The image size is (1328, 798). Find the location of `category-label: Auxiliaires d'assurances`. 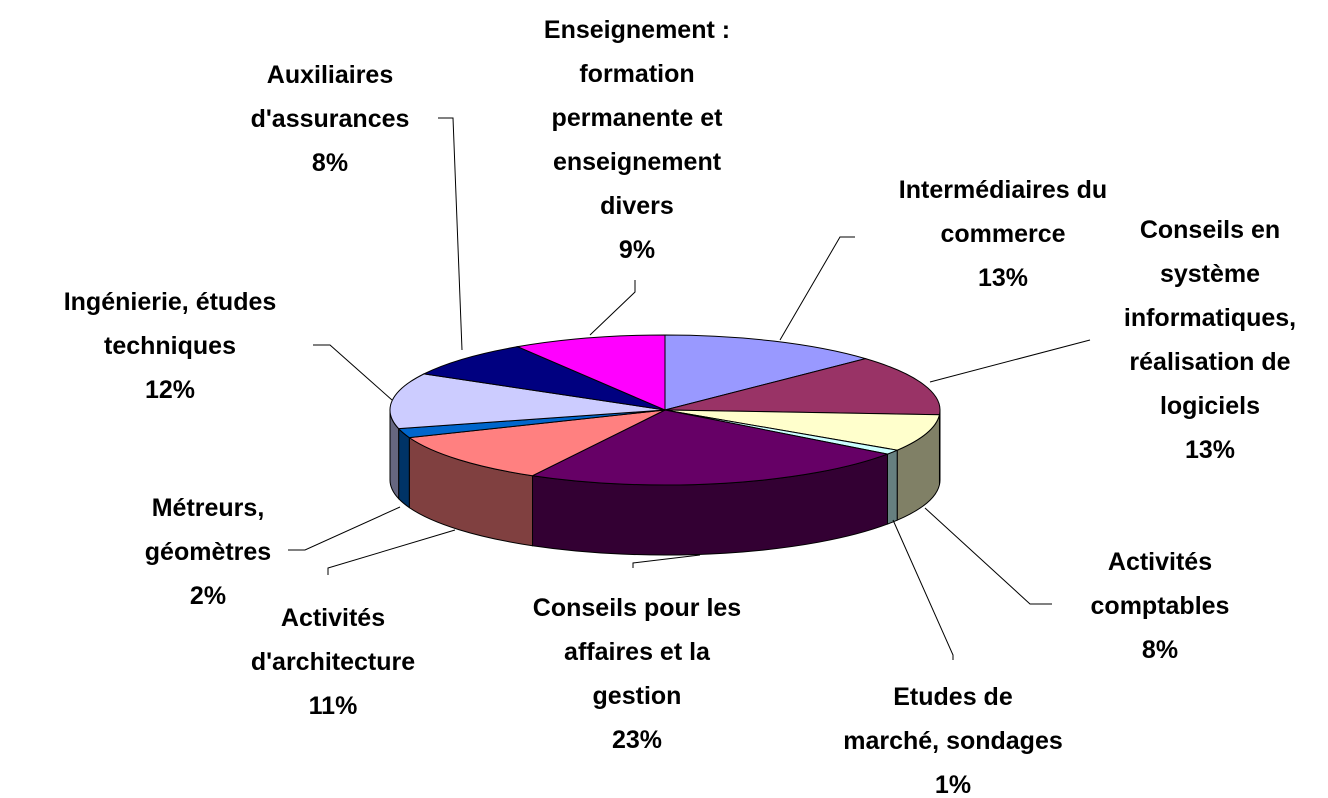

category-label: Auxiliaires d'assurances is located at coordinates (330, 97).